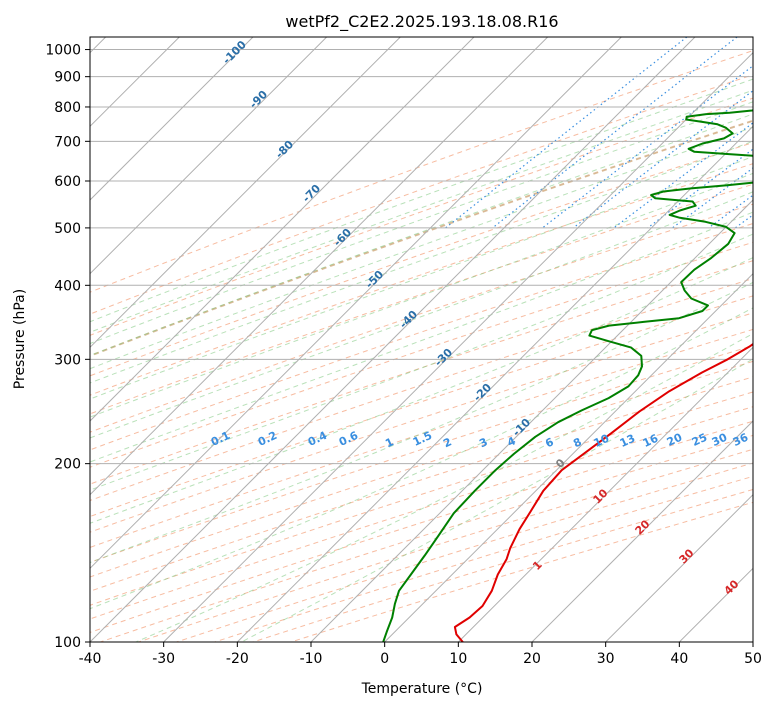  Describe the element at coordinates (163, 659) in the screenshot. I see `x-tick-label: -30` at that location.